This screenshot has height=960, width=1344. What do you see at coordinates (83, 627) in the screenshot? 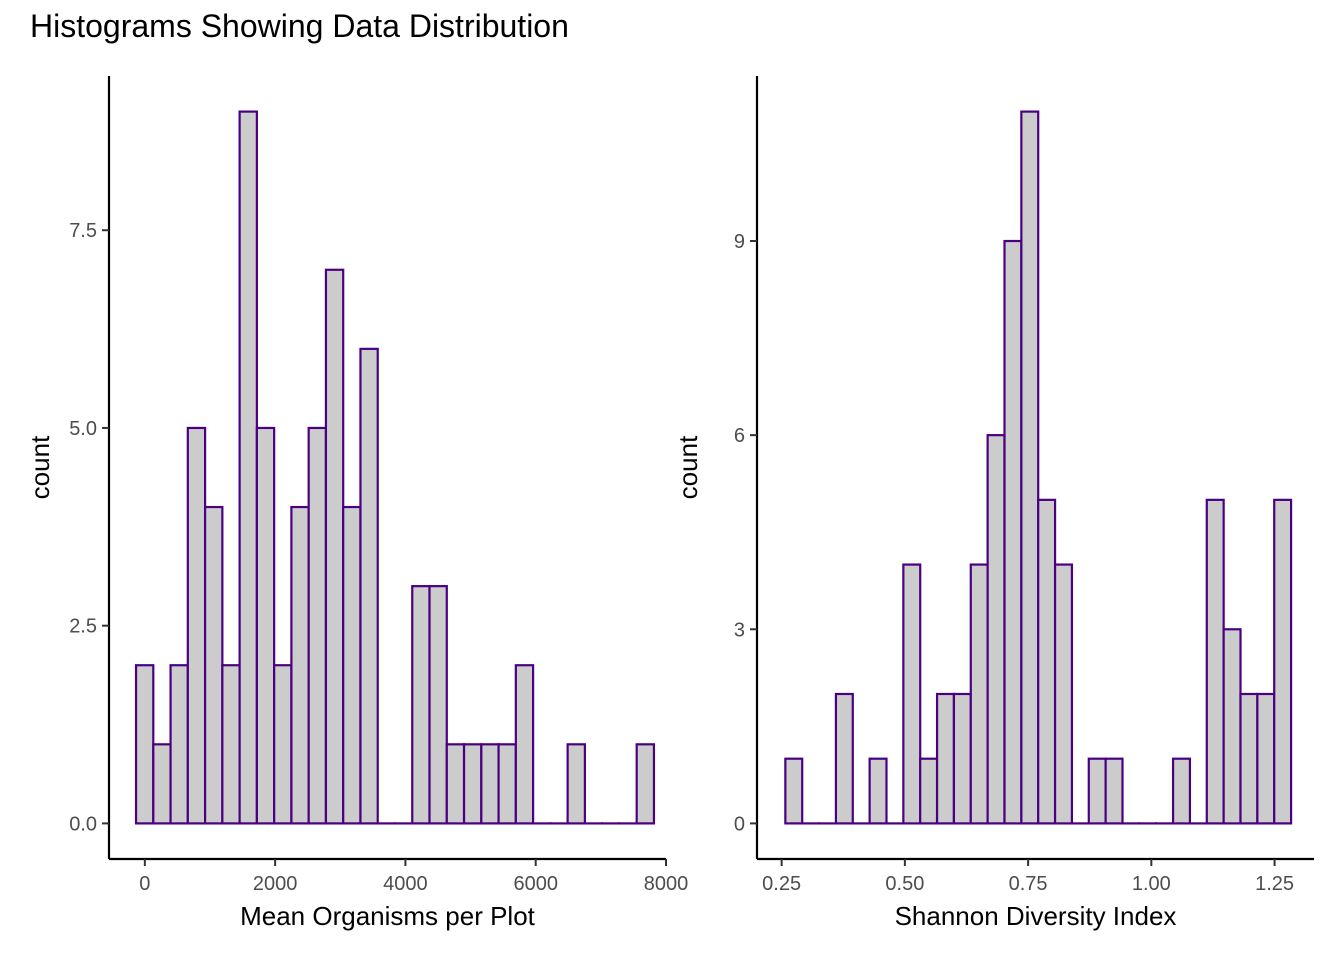
I see `y-tick-label: 2.5` at bounding box center [83, 627].